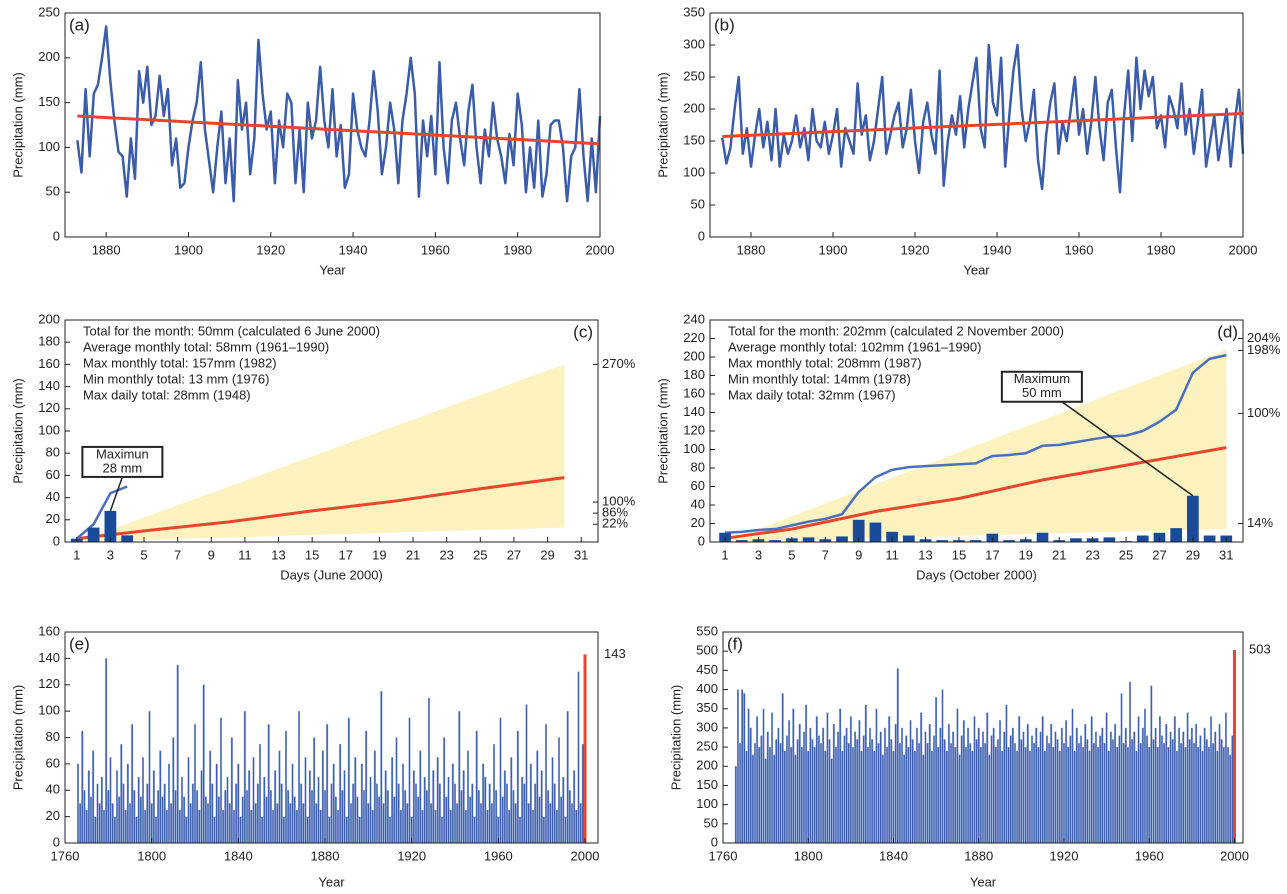 The width and height of the screenshot is (1287, 894). I want to click on y-tick-label: 60, so click(53, 474).